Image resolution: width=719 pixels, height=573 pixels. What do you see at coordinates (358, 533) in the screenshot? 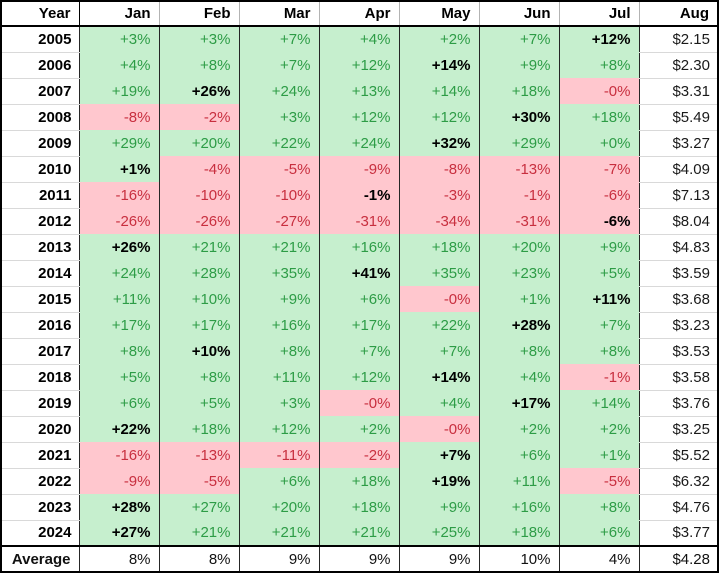
I see `cell-2024-apr: +21%` at bounding box center [358, 533].